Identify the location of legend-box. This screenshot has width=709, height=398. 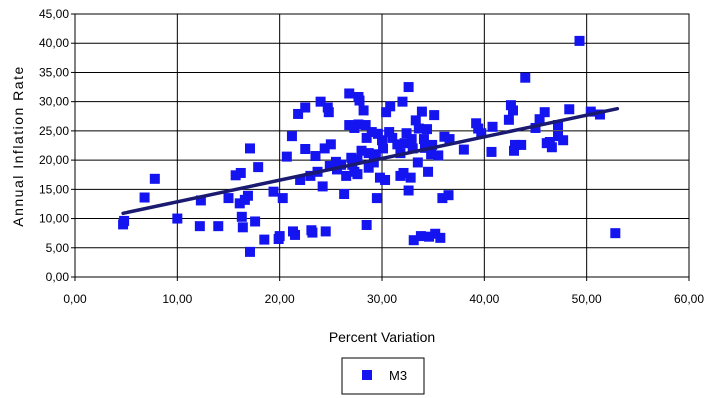
(383, 376).